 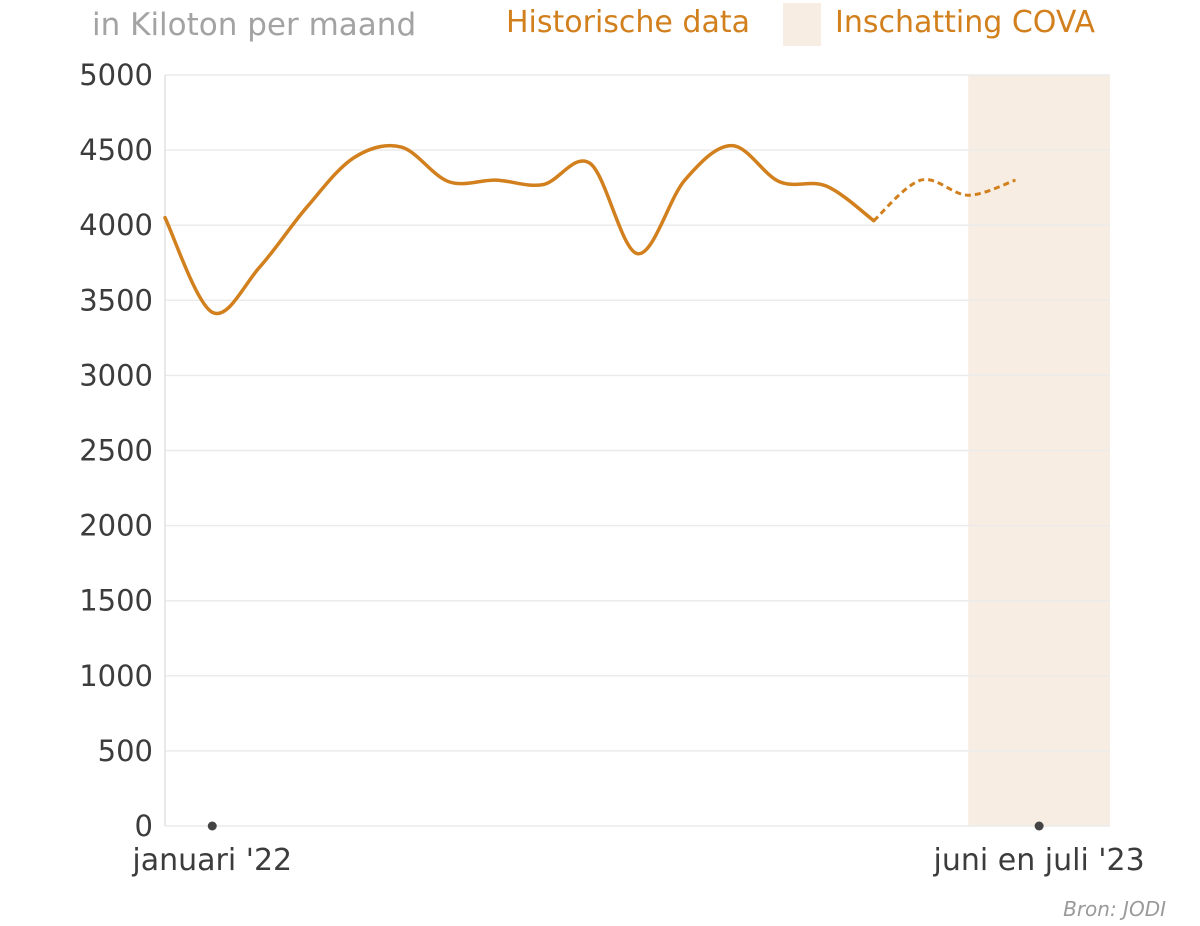 What do you see at coordinates (144, 826) in the screenshot?
I see `y-tick-label: 0` at bounding box center [144, 826].